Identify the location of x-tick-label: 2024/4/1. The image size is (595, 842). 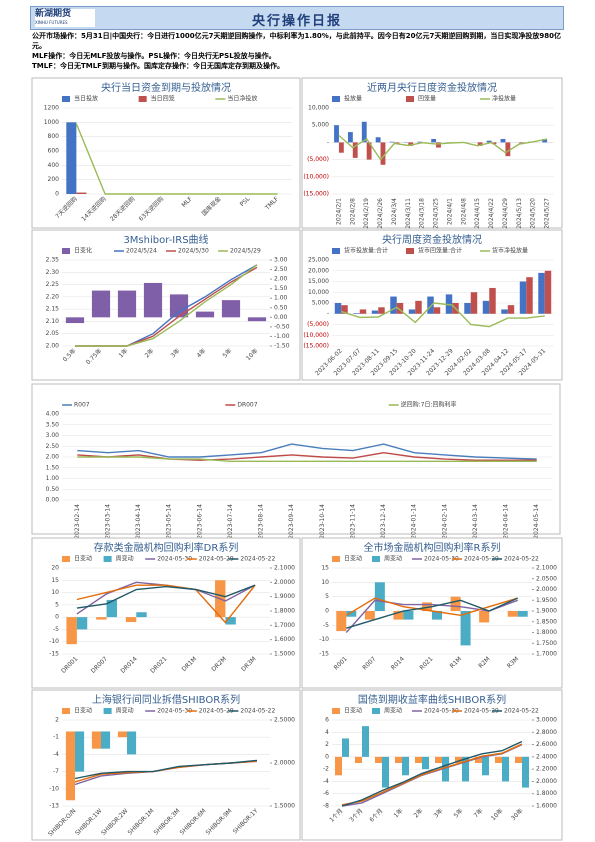
(449, 211).